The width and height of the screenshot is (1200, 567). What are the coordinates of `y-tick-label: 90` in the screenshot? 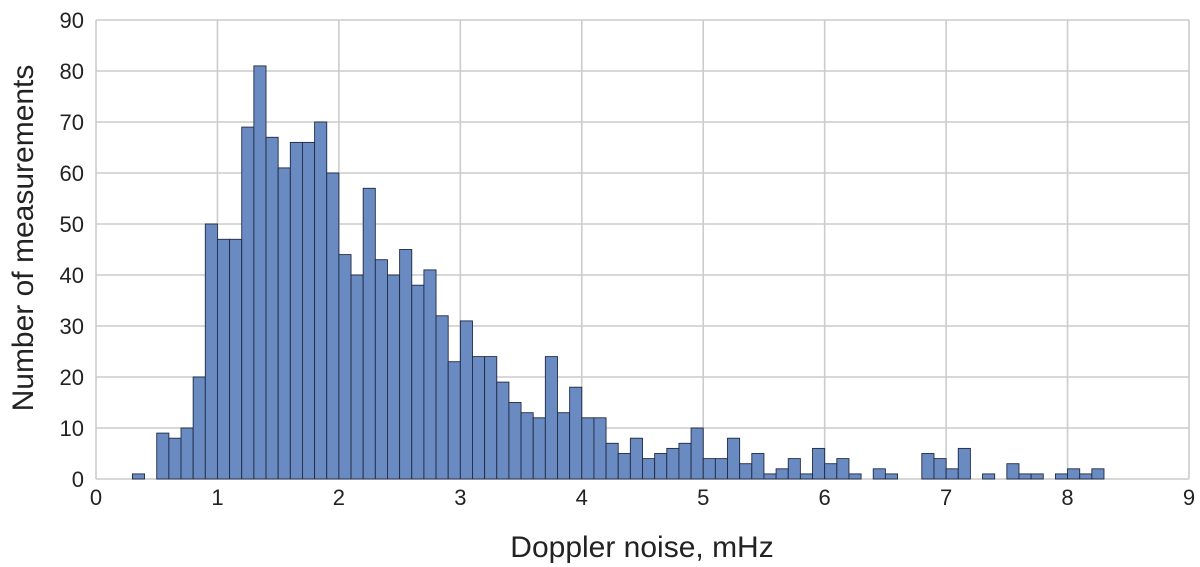 It's located at (72, 20).